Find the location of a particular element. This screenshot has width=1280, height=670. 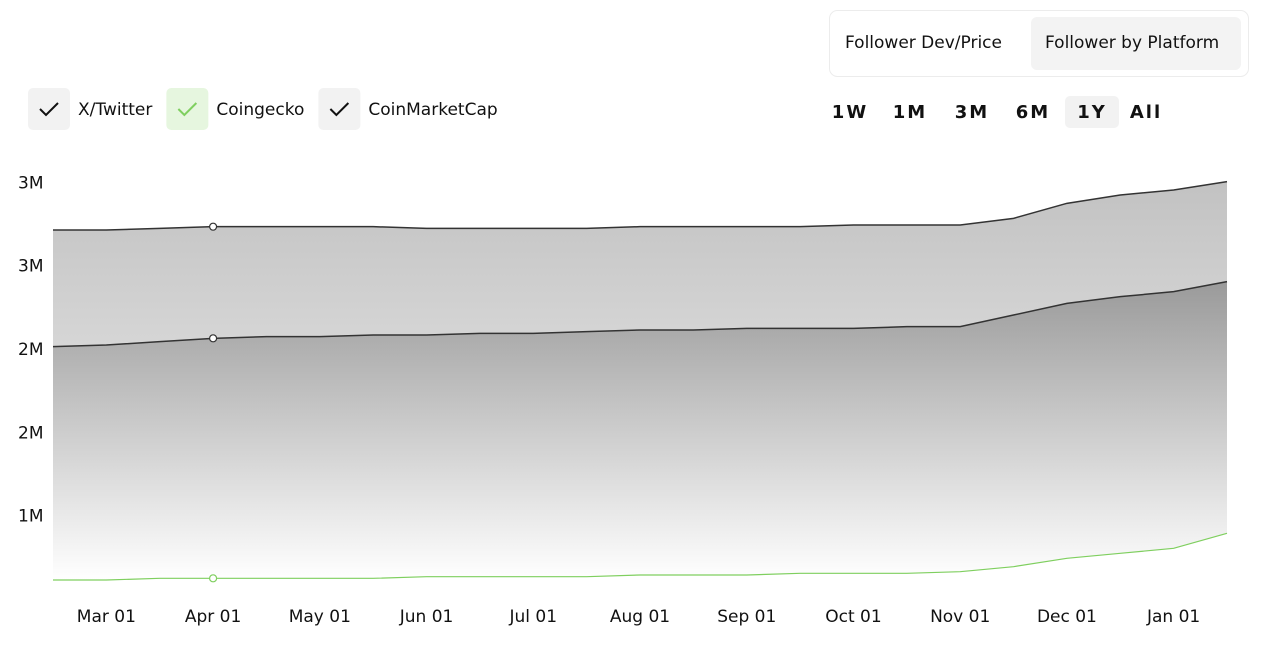

range-button: 1M is located at coordinates (910, 112).